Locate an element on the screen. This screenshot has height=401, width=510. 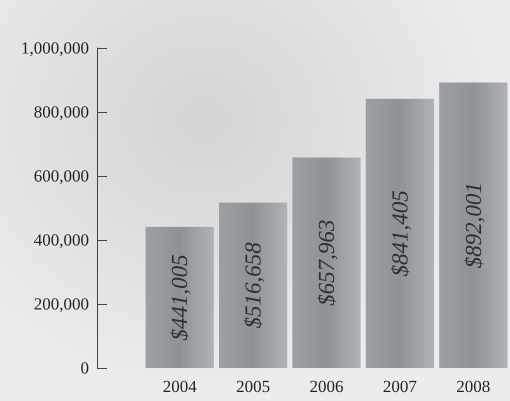
data-label: $841,405 is located at coordinates (399, 233).